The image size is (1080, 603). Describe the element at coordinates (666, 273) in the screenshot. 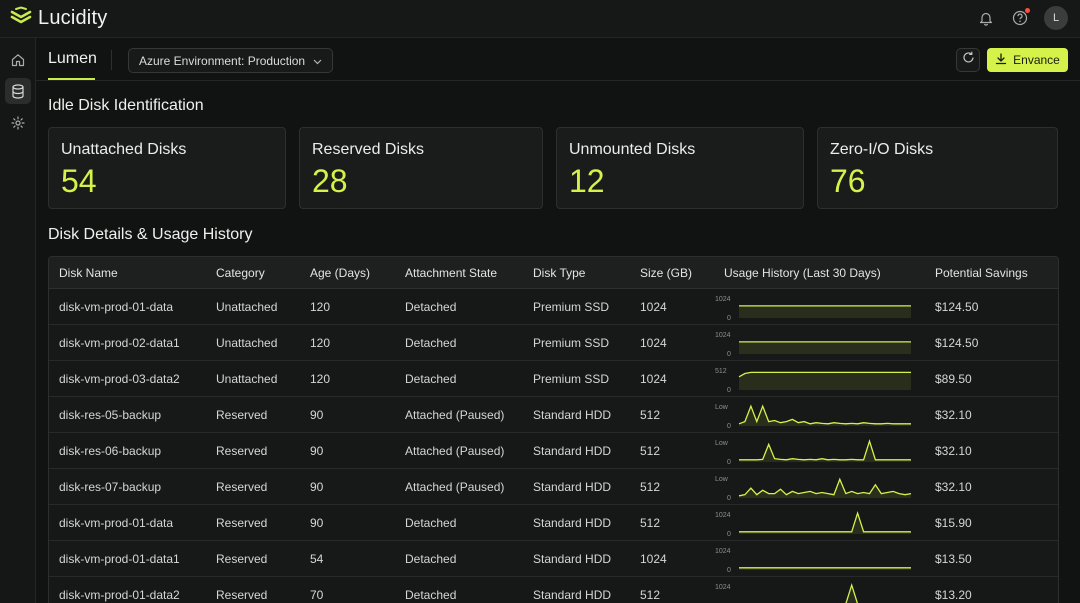

I see `column-header: Size (GB)` at that location.